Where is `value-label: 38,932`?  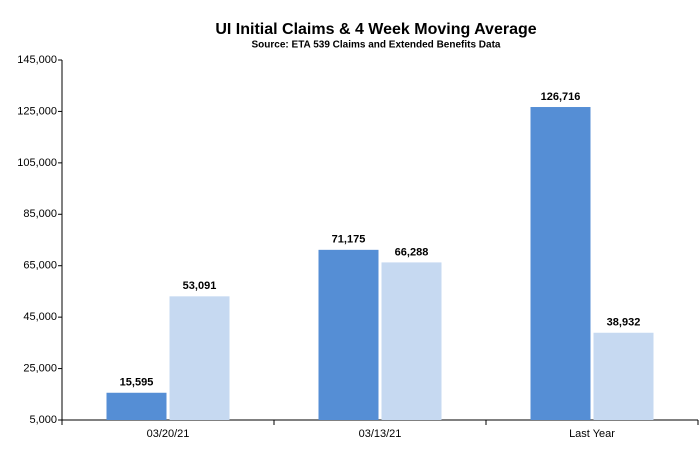
value-label: 38,932 is located at coordinates (624, 323).